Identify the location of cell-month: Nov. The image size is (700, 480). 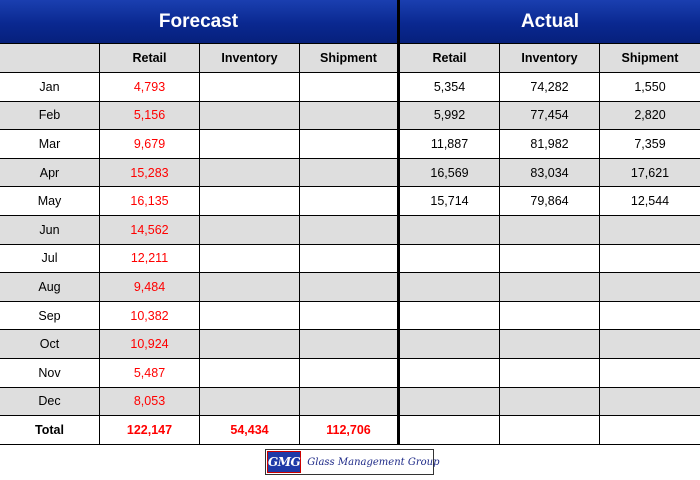
(50, 373).